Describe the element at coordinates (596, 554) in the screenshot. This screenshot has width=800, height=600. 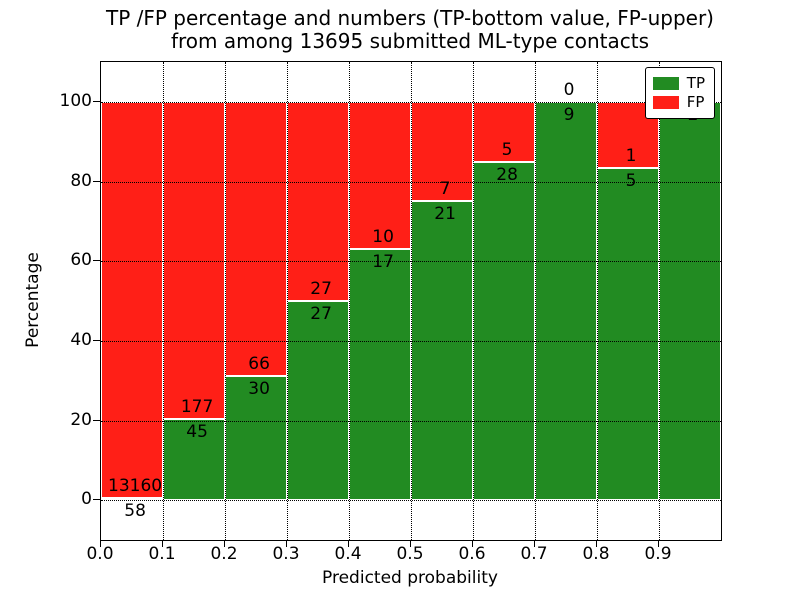
I see `x-tick-label: 0.8` at that location.